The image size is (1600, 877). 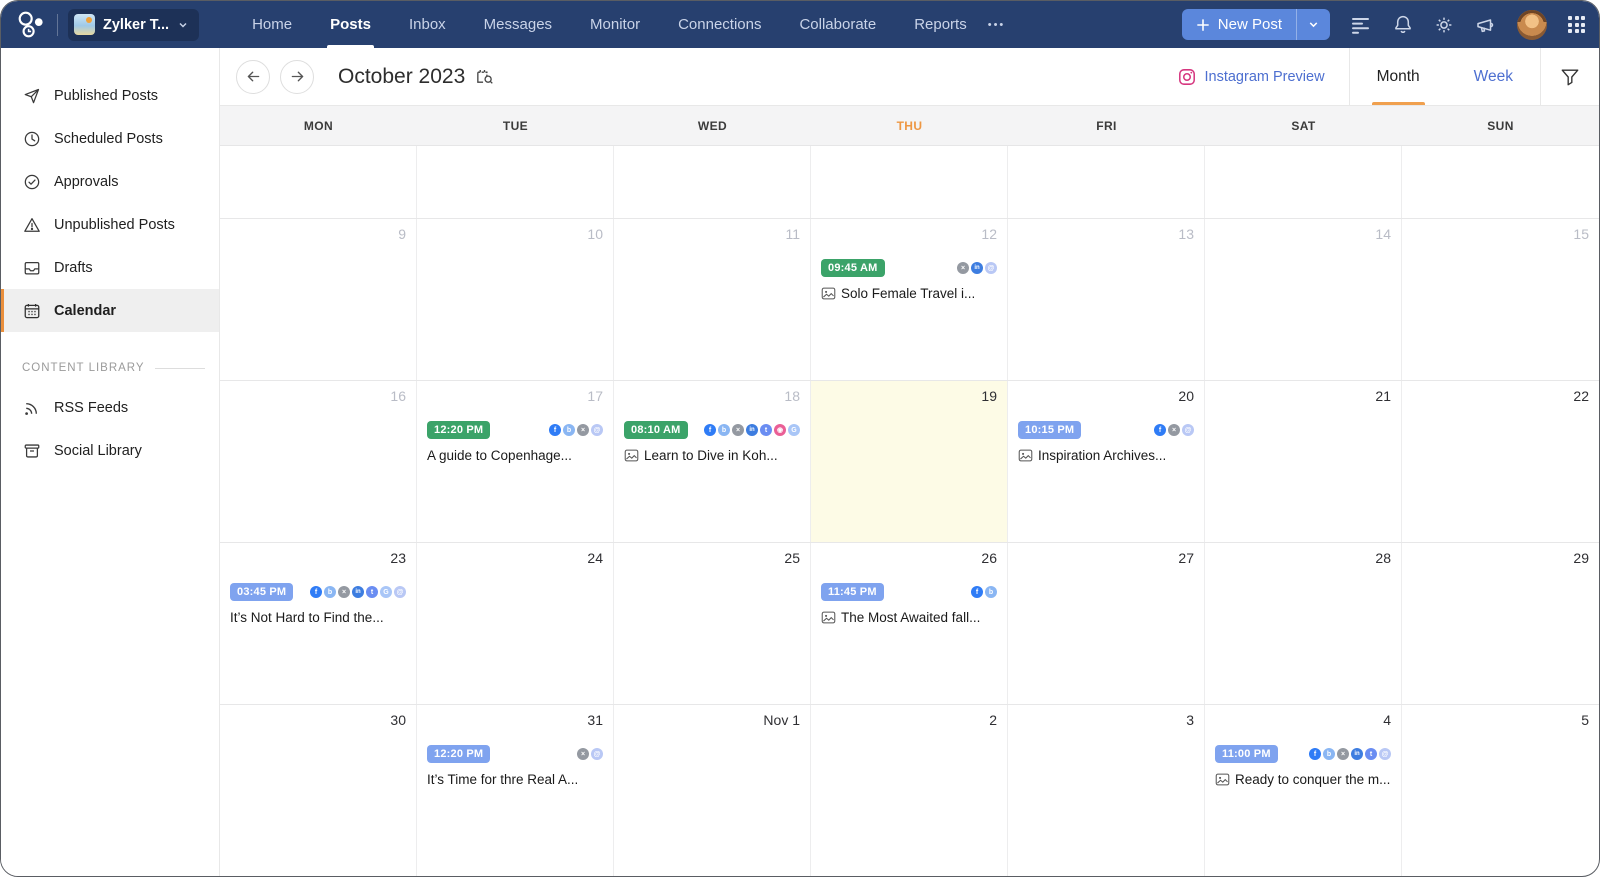 What do you see at coordinates (1493, 76) in the screenshot?
I see `tab-week: Week` at bounding box center [1493, 76].